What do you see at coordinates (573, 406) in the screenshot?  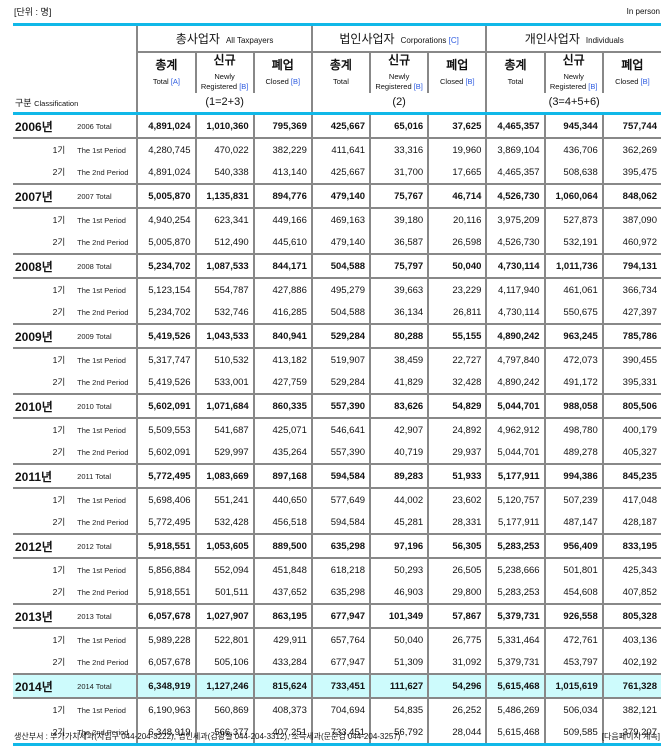 I see `value-cell: 988,058` at bounding box center [573, 406].